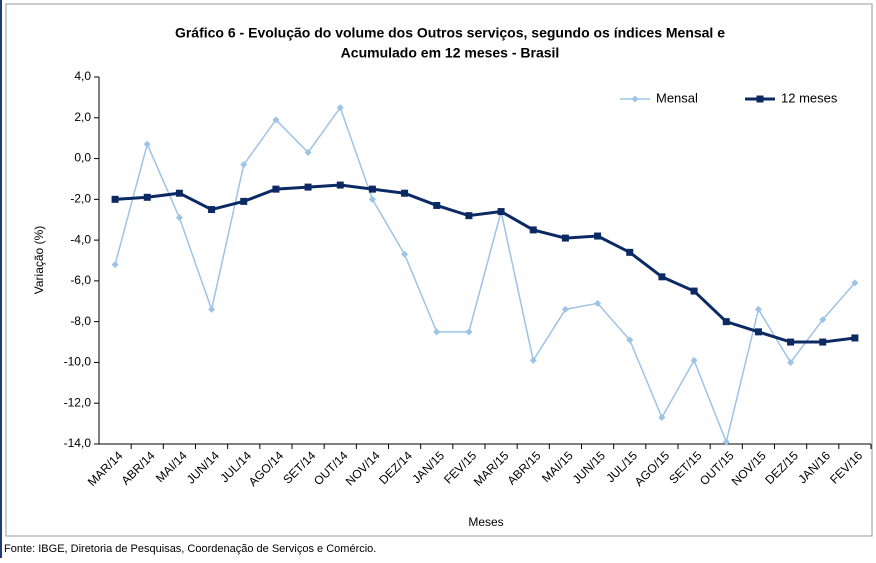 This screenshot has height=563, width=876. Describe the element at coordinates (82, 158) in the screenshot. I see `y-tick-label: 0,0` at that location.